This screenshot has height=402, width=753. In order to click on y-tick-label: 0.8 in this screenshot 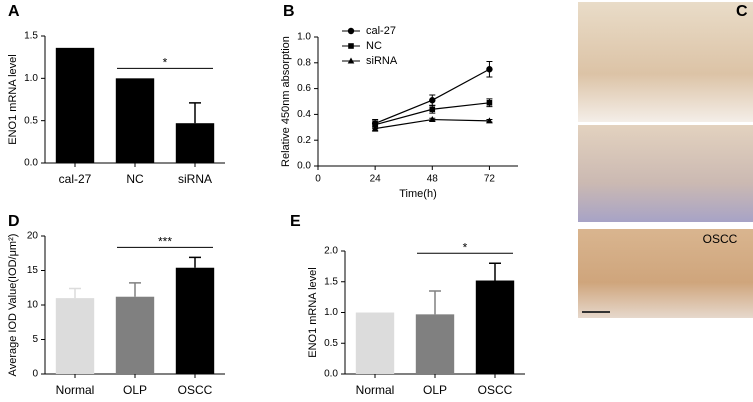, I will do `click(304, 62)`.